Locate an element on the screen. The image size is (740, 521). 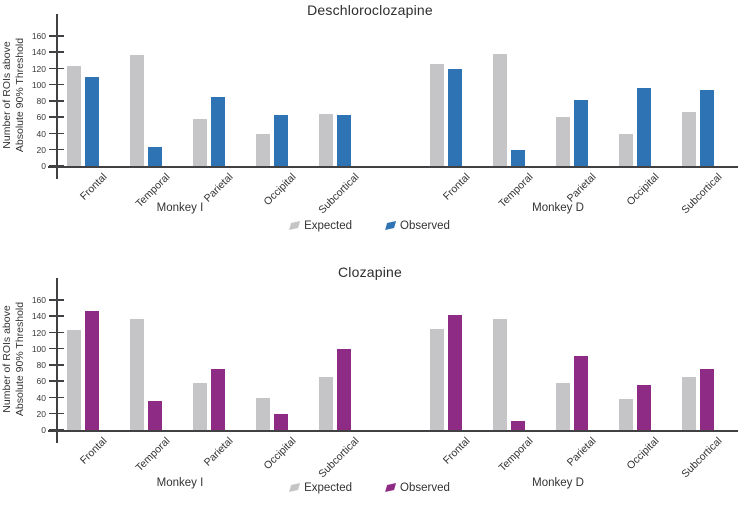
y-tick-label: 140 is located at coordinates (38, 316).